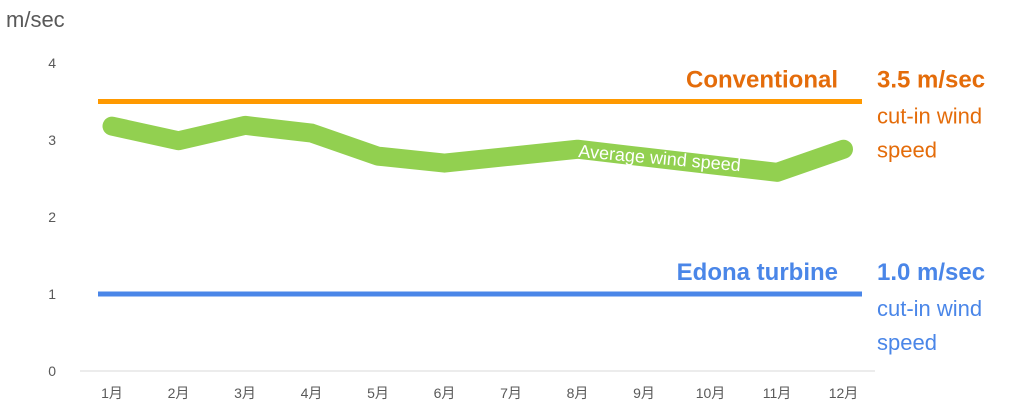 This screenshot has height=408, width=1009. I want to click on y-tick-label: 3, so click(52, 140).